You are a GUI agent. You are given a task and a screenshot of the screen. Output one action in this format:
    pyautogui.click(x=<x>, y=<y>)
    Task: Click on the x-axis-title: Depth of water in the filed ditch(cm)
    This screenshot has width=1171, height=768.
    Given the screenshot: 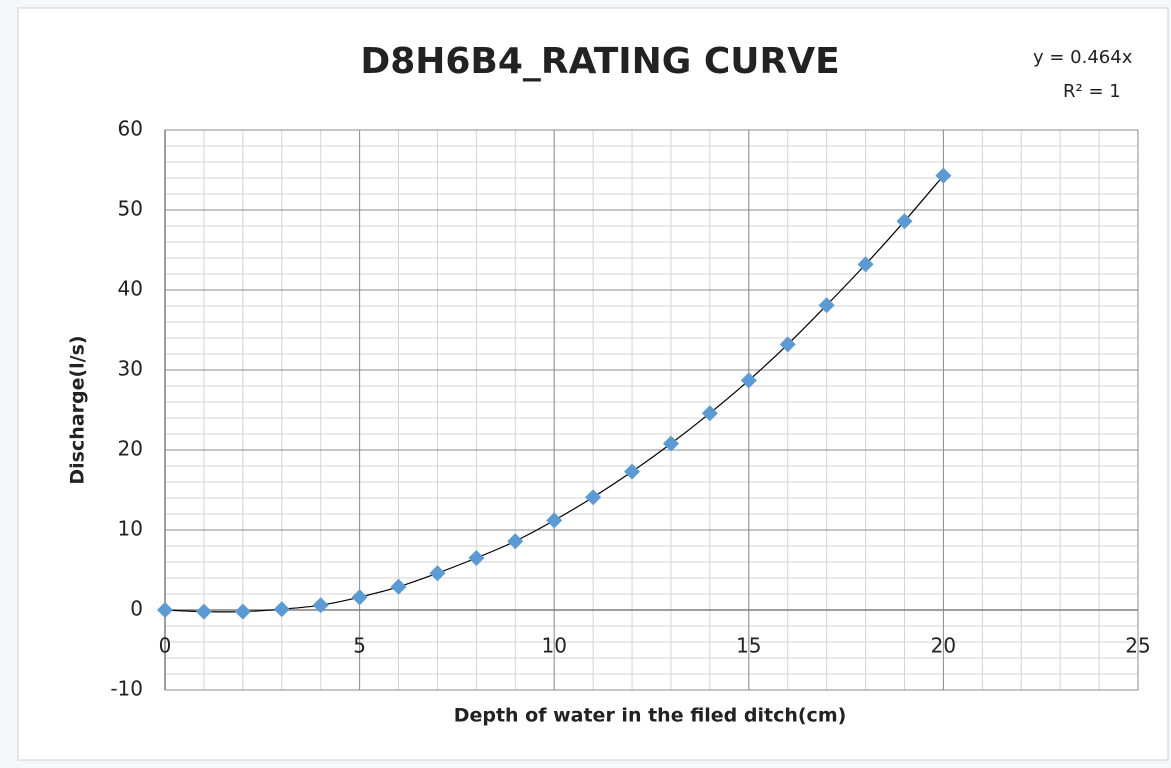 What is the action you would take?
    pyautogui.click(x=650, y=716)
    